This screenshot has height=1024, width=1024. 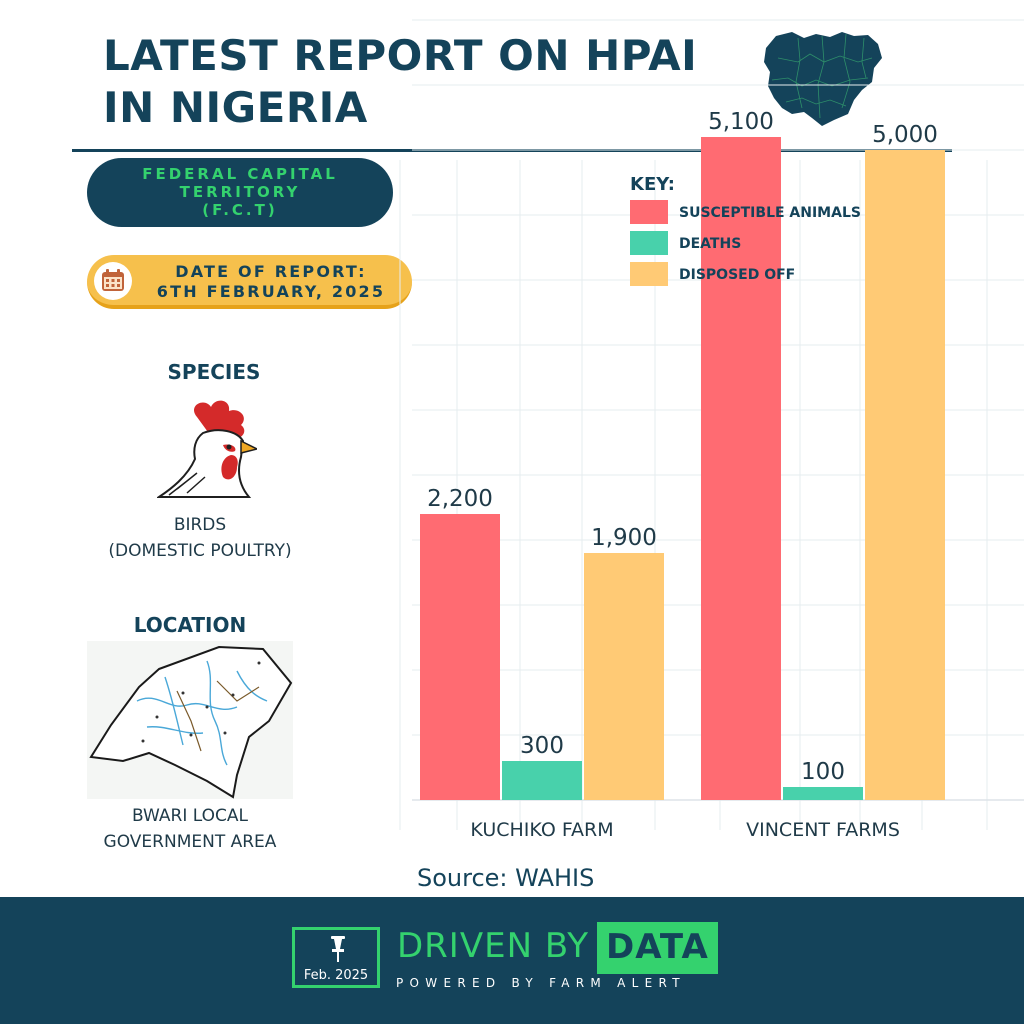 I want to click on brand-highlight: DATA, so click(x=657, y=947).